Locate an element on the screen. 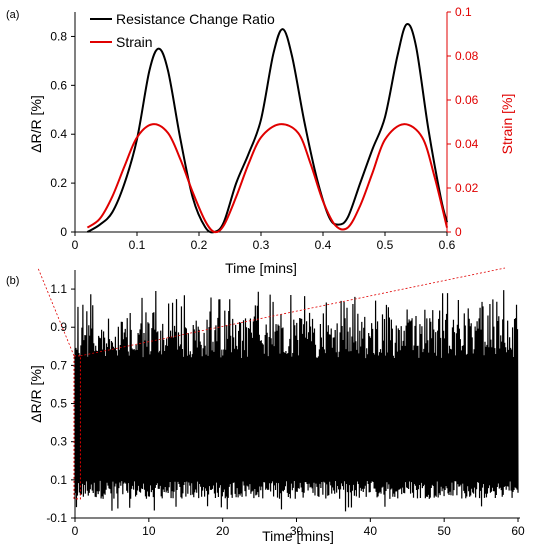  panel-a-legend: Resistance Change Ratio Strain is located at coordinates (182, 30).